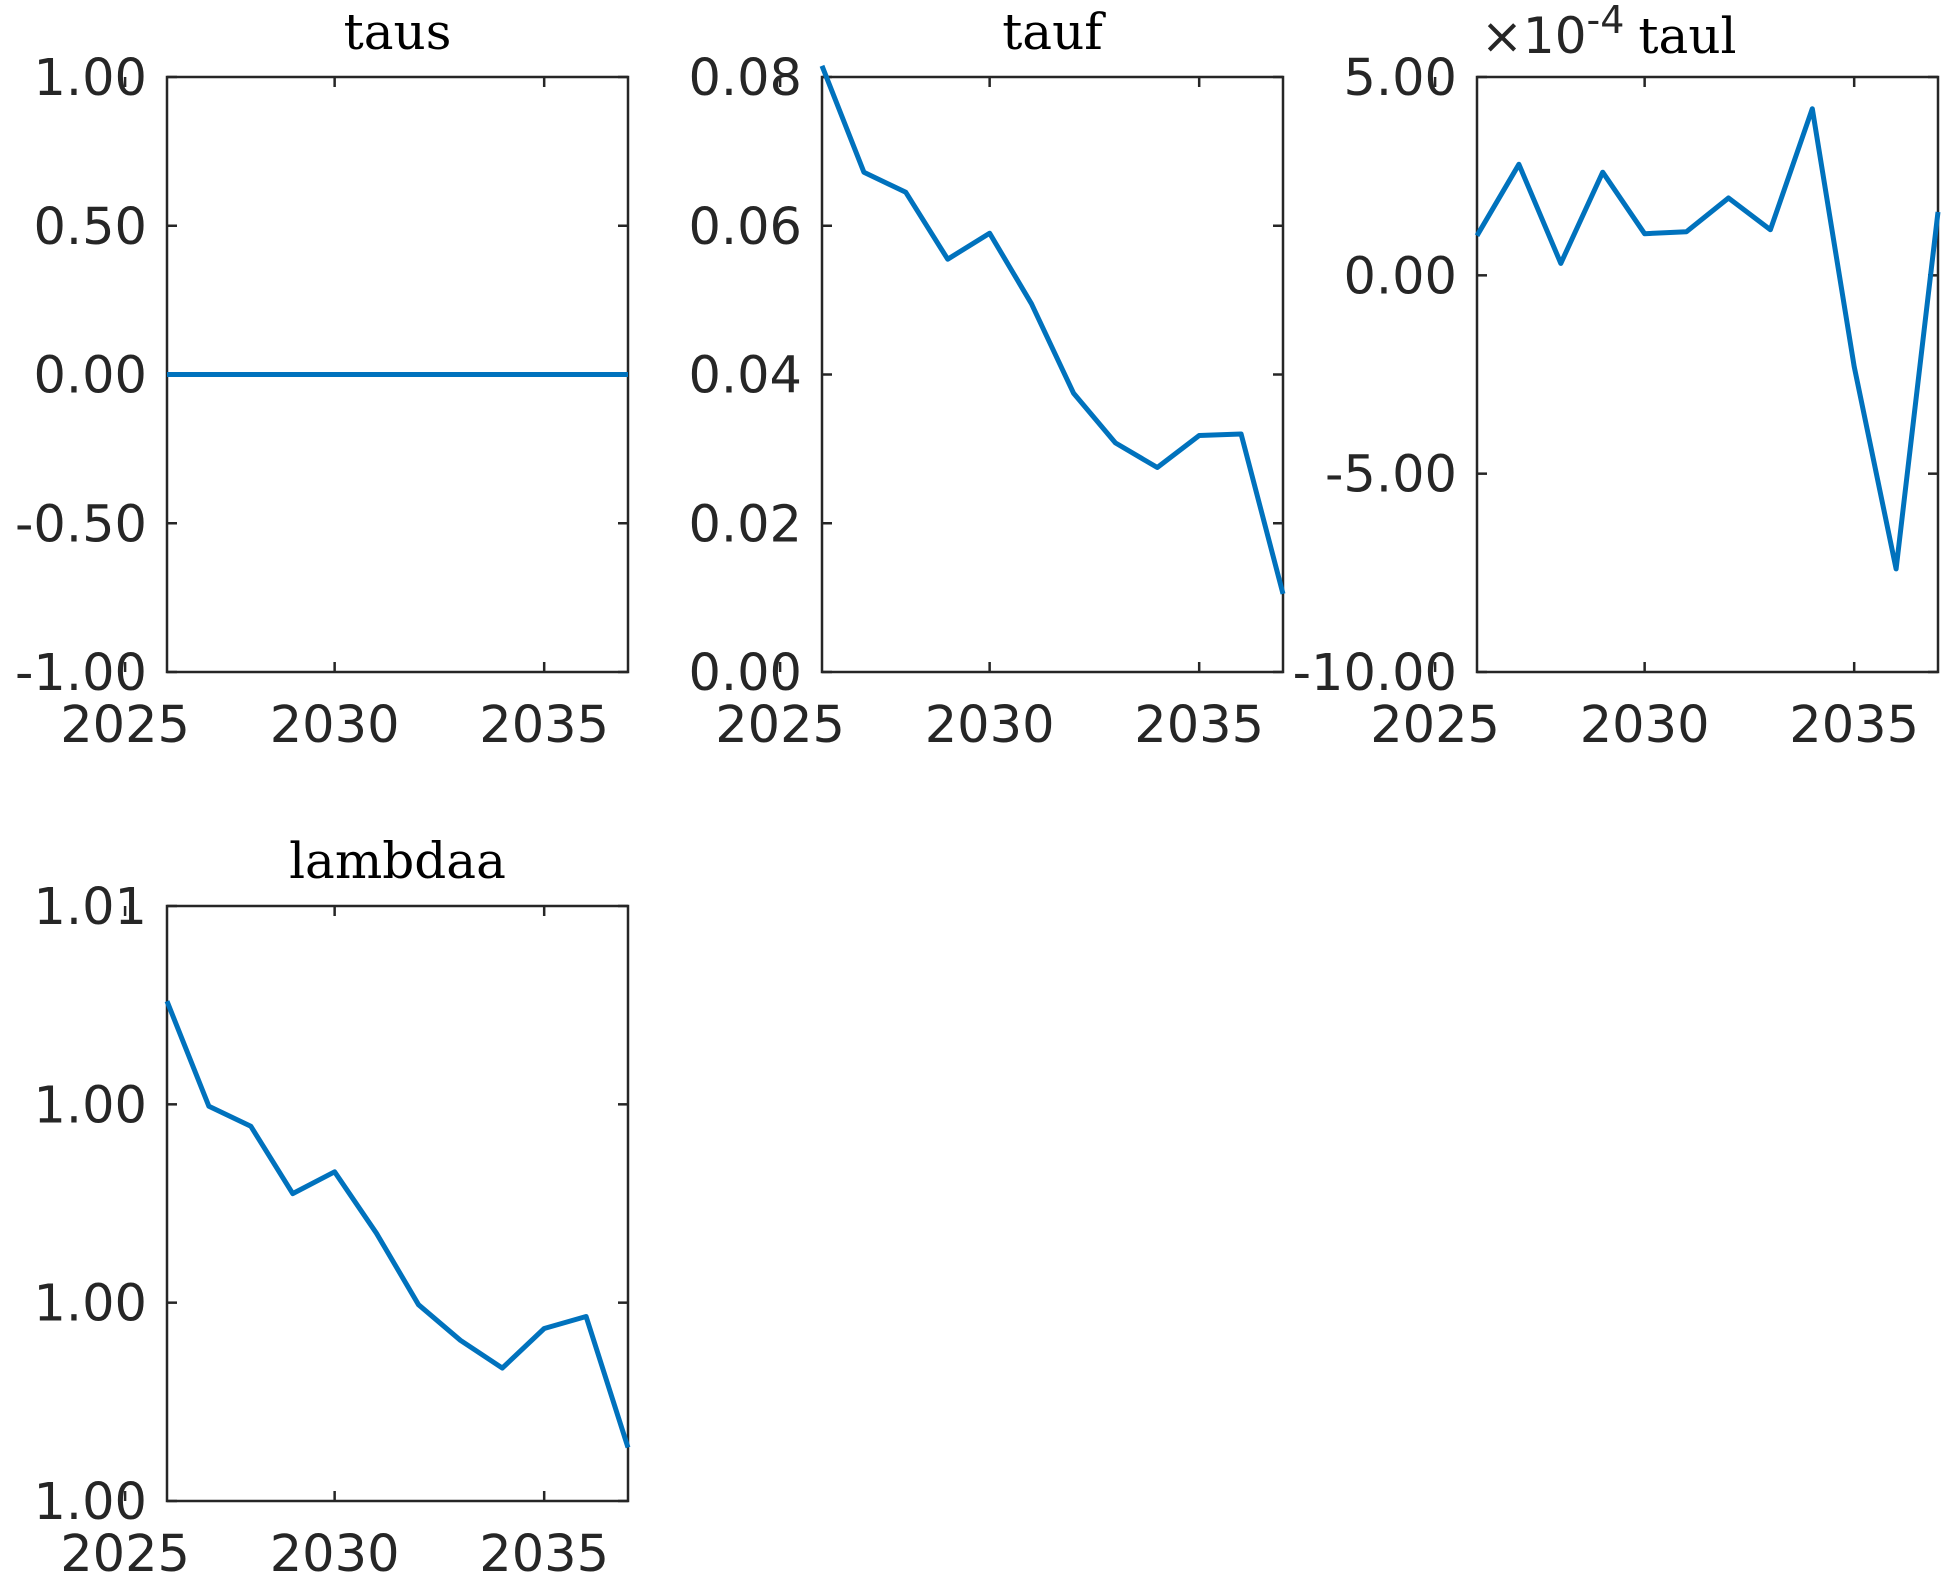 The width and height of the screenshot is (1943, 1579). What do you see at coordinates (1054, 32) in the screenshot?
I see `plot-title: tauf` at bounding box center [1054, 32].